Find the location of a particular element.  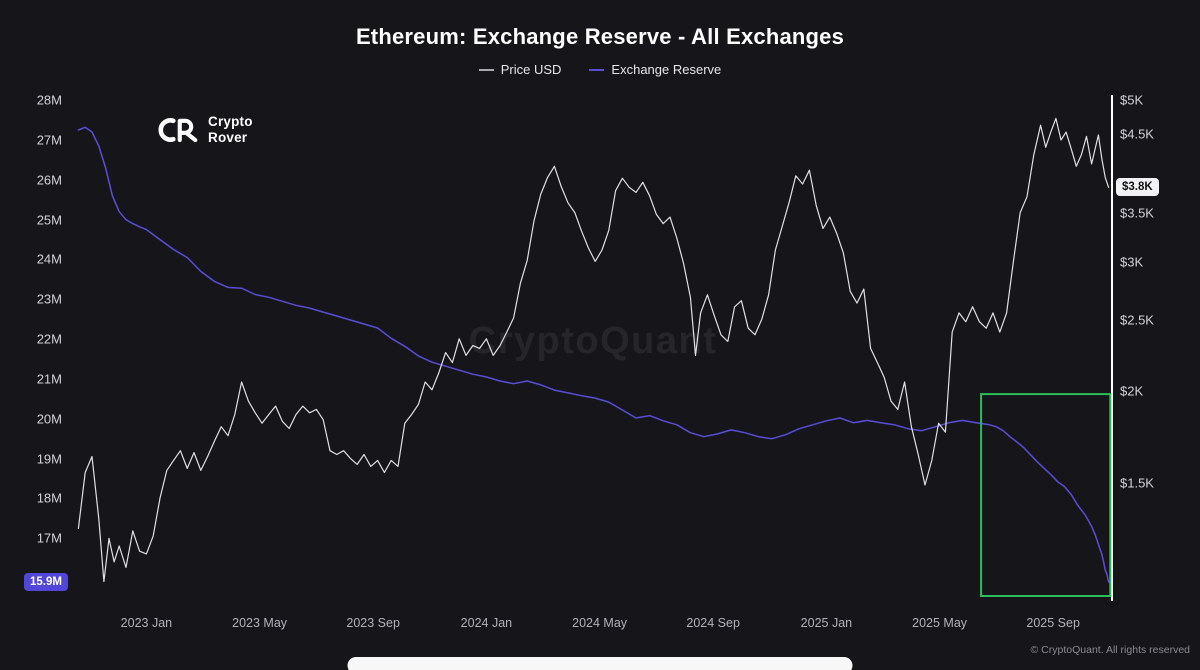

left-axis-tick: 23M is located at coordinates (49, 299).